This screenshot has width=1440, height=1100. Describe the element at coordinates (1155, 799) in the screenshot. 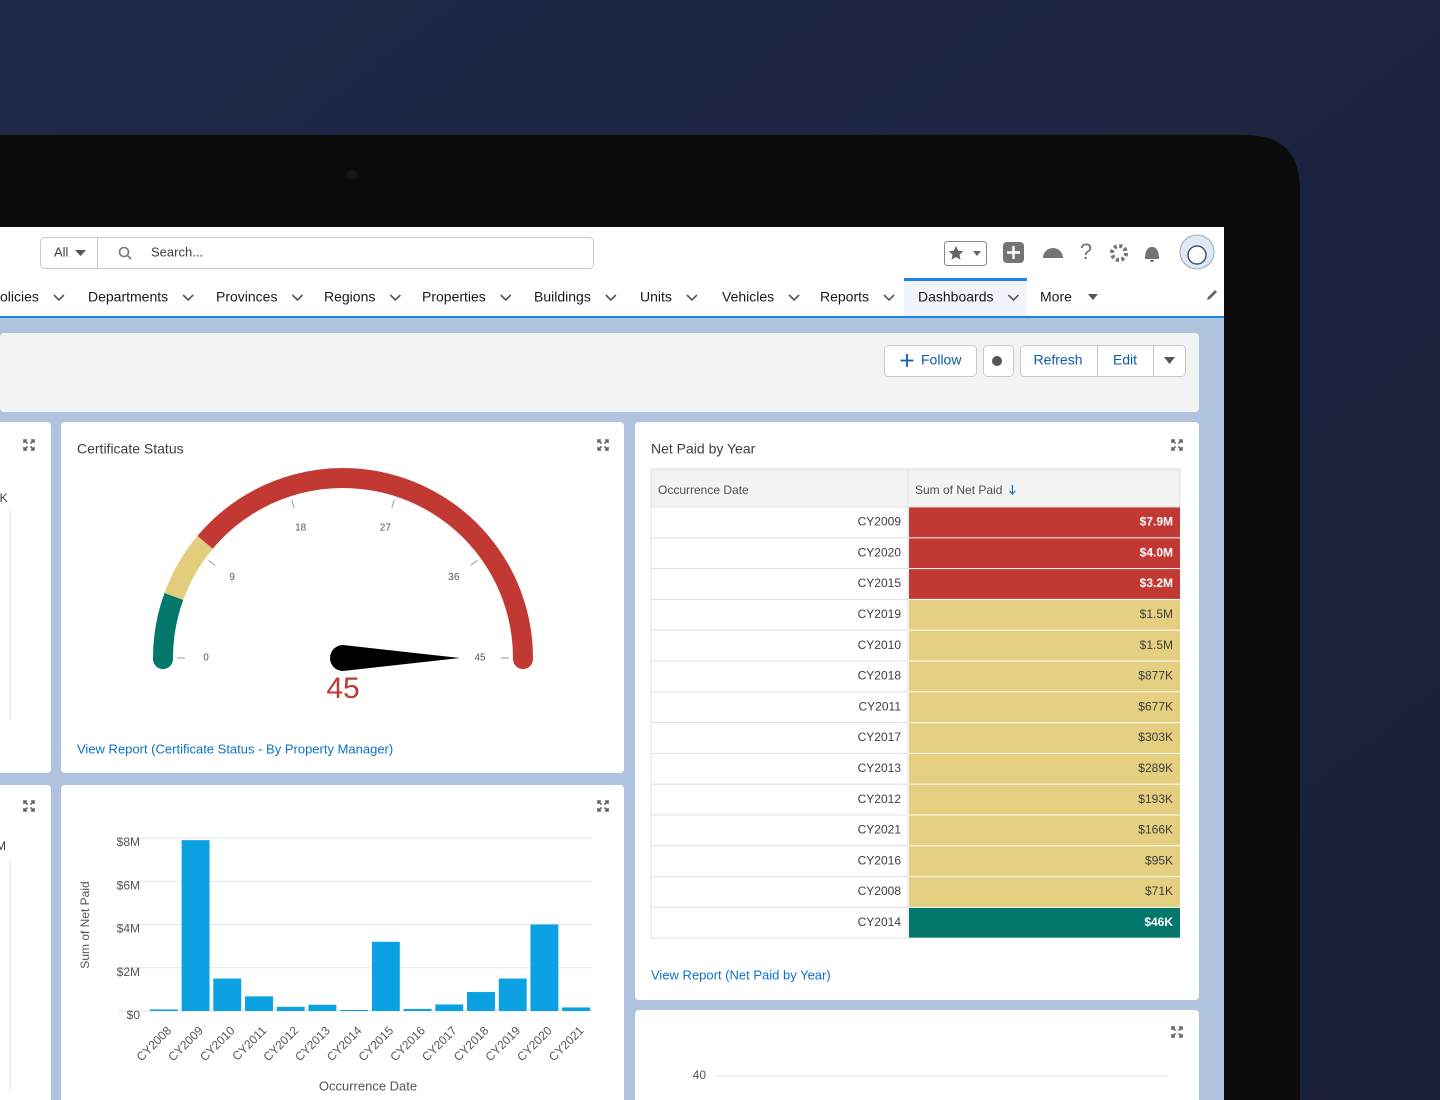

I see `table-cell: $193K` at that location.